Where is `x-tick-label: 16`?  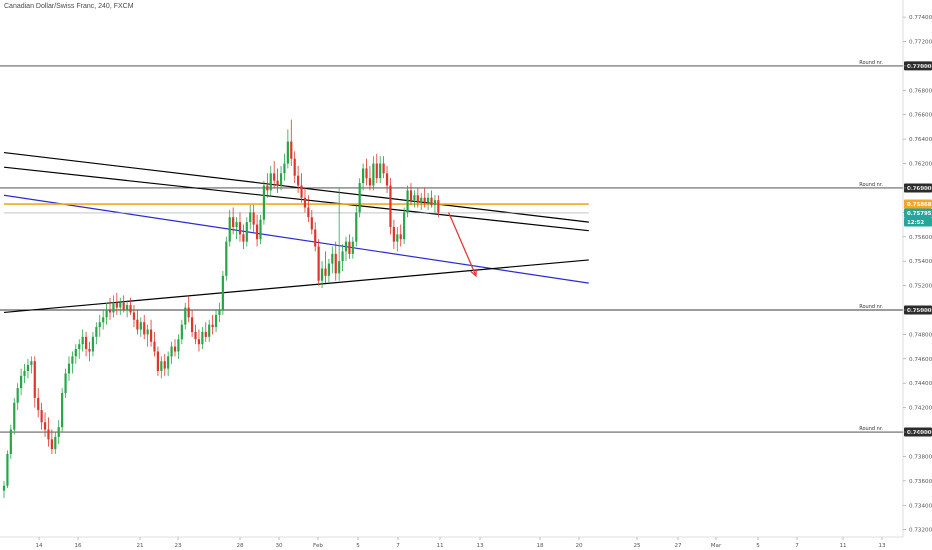 x-tick-label: 16 is located at coordinates (78, 546).